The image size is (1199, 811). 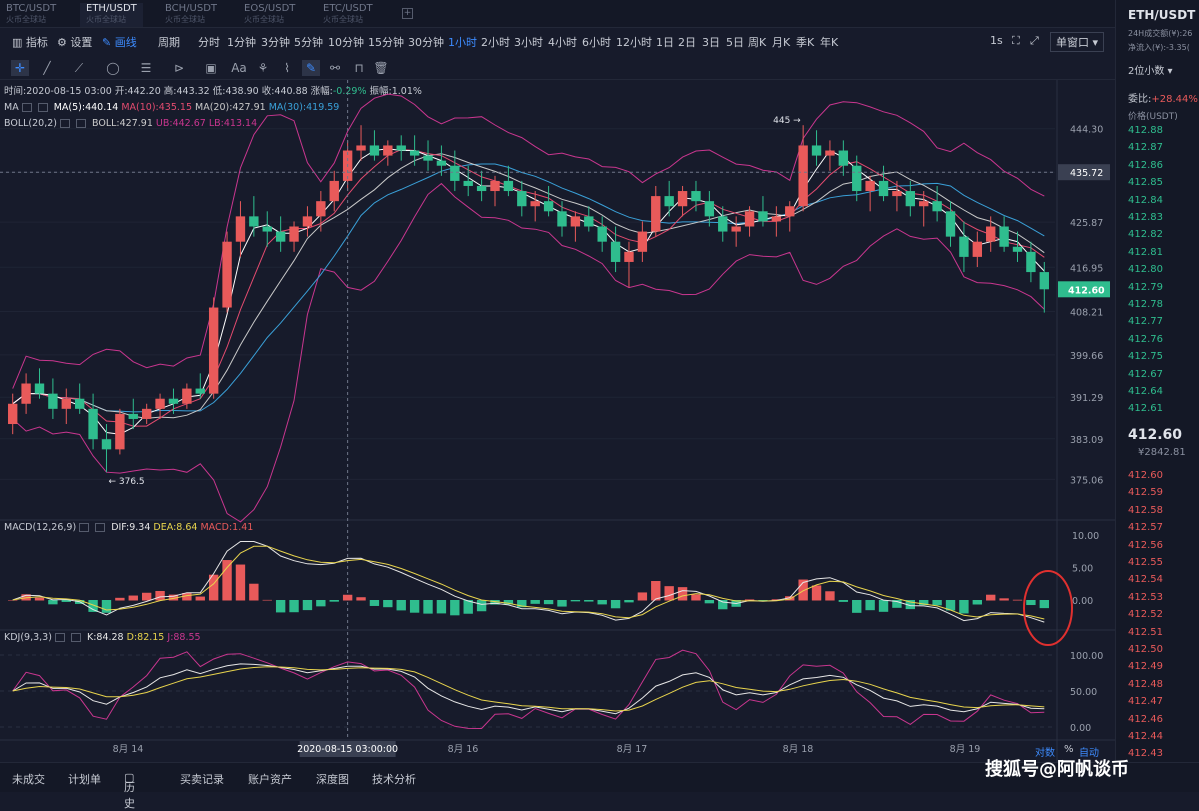 I want to click on interval-5d: 5日, so click(x=735, y=42).